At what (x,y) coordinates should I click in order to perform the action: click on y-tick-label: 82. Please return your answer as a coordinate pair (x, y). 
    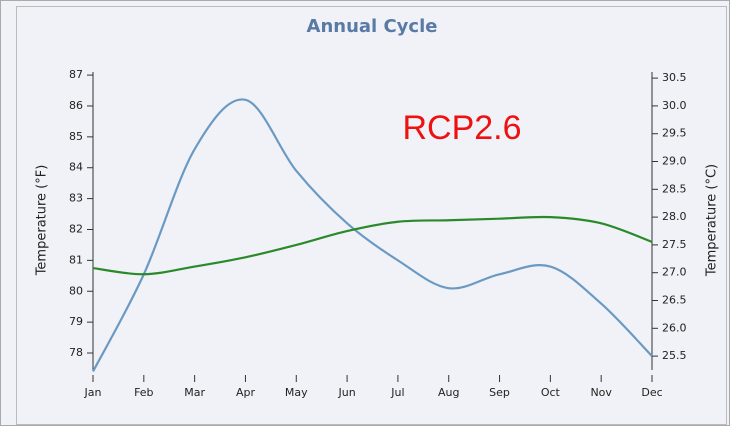
    Looking at the image, I should click on (76, 228).